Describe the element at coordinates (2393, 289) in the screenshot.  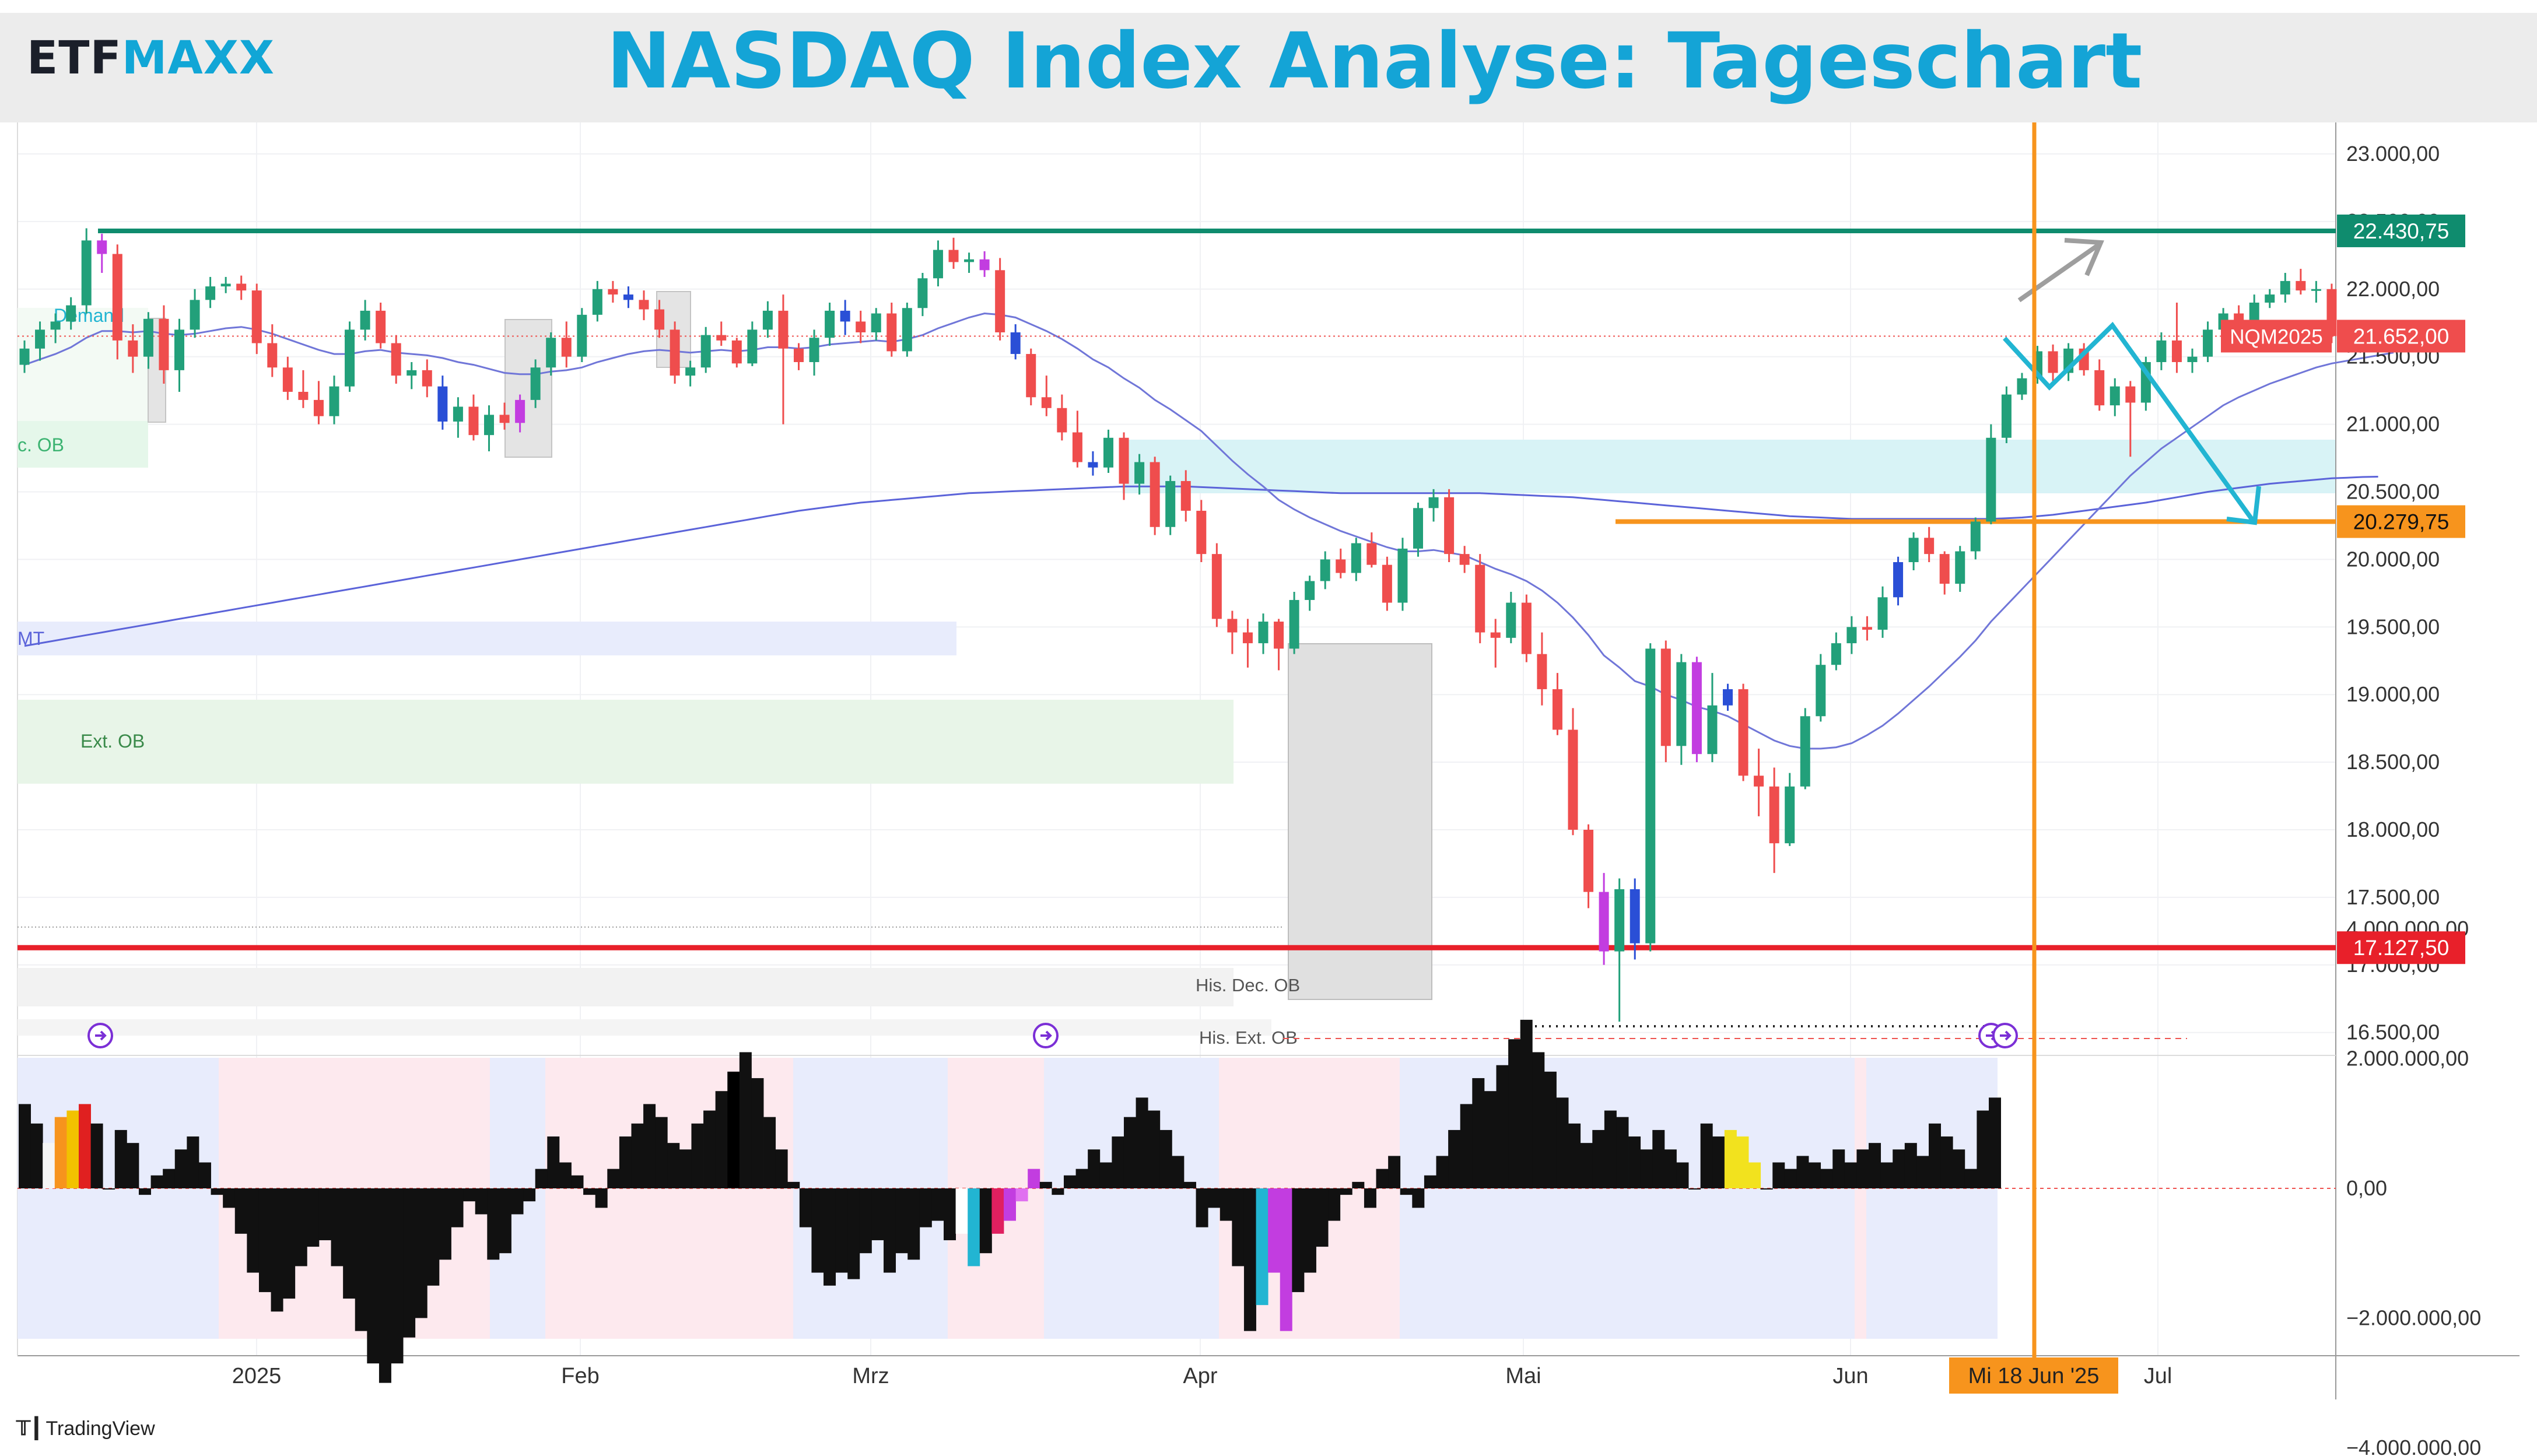
I see `price-tick-label: 22.000,00` at that location.